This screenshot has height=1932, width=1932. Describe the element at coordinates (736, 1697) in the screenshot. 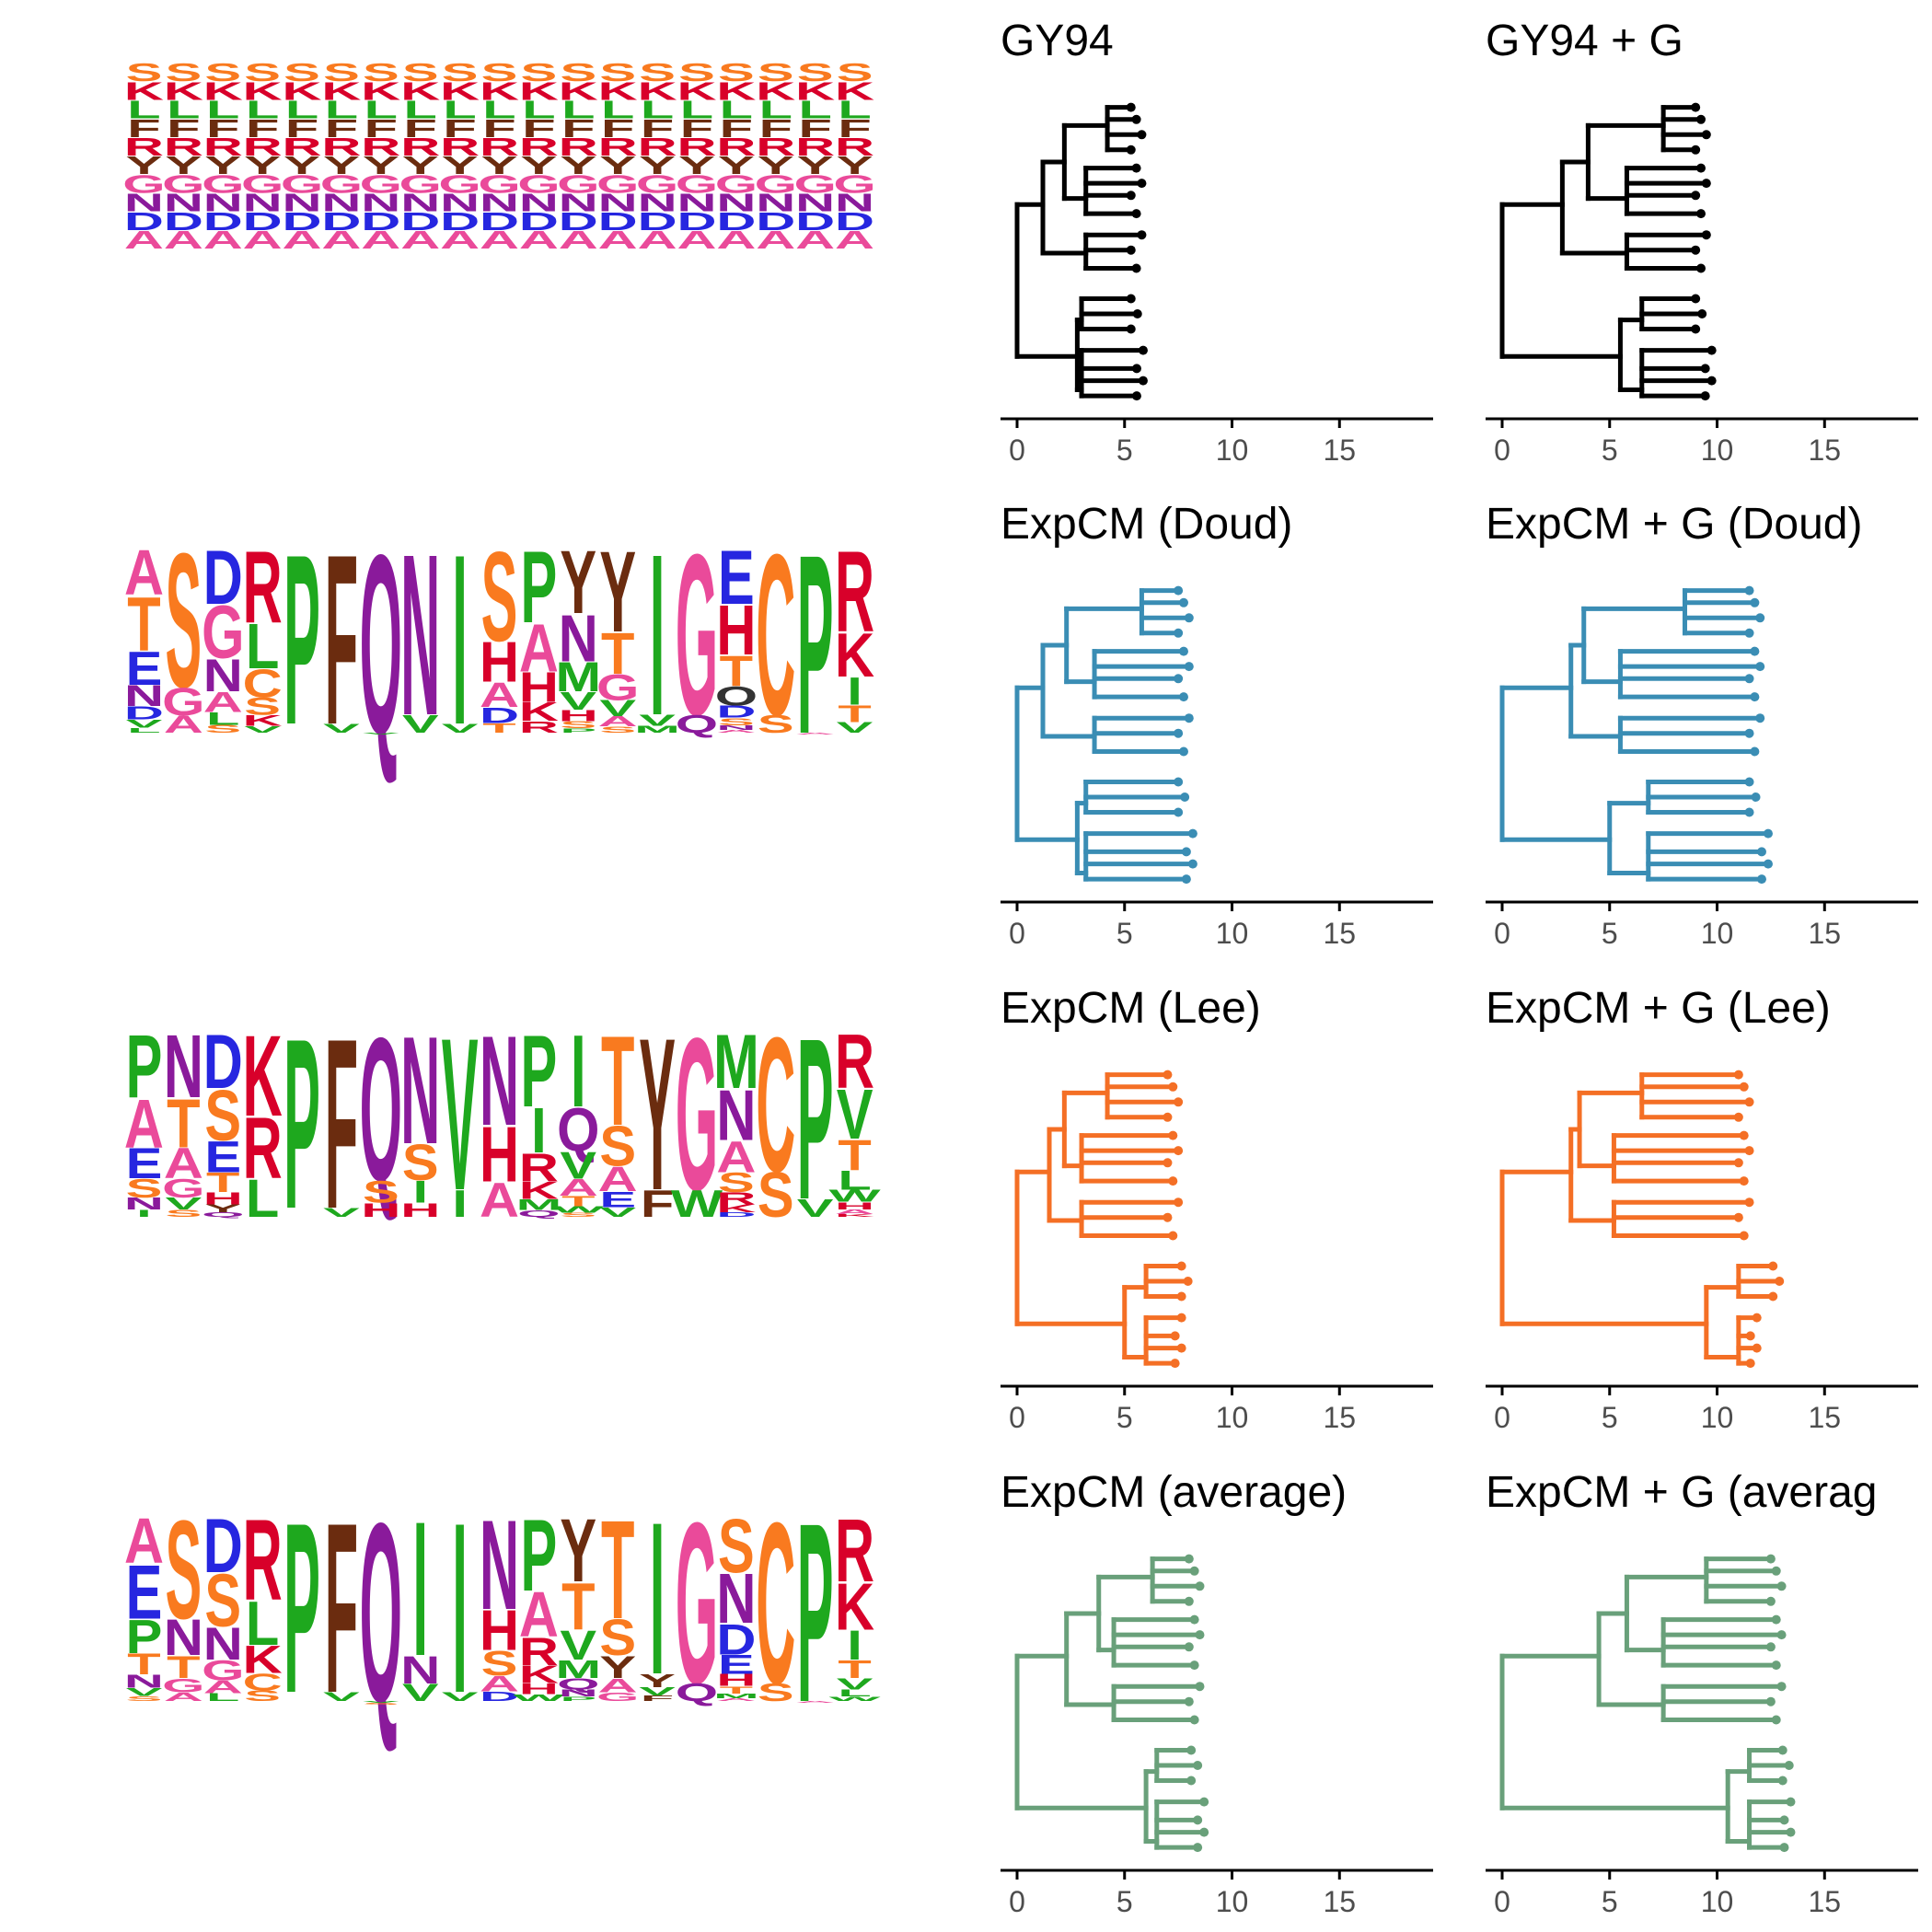

I see `logo-letter: M` at that location.